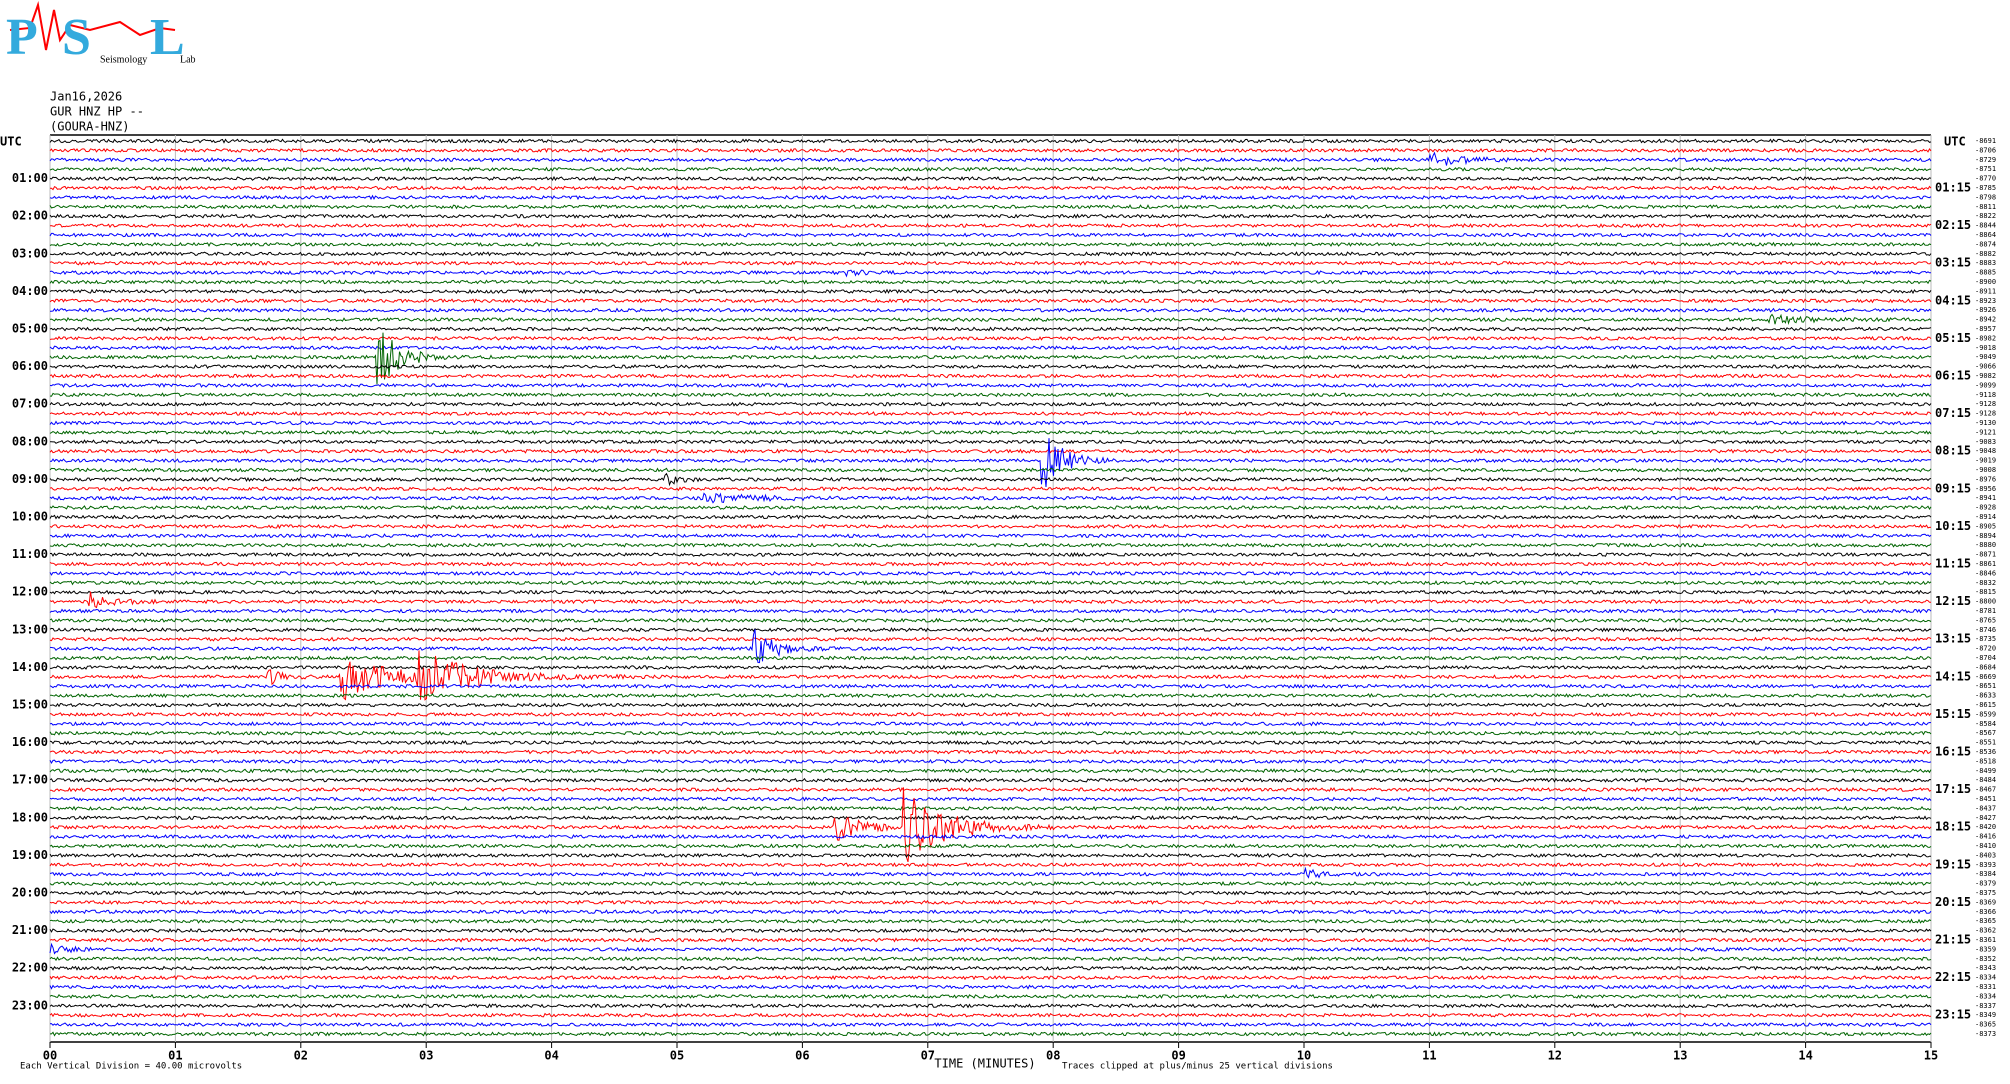 This screenshot has height=1084, width=2010. Describe the element at coordinates (30, 705) in the screenshot. I see `left-hour-label: 15:00` at that location.